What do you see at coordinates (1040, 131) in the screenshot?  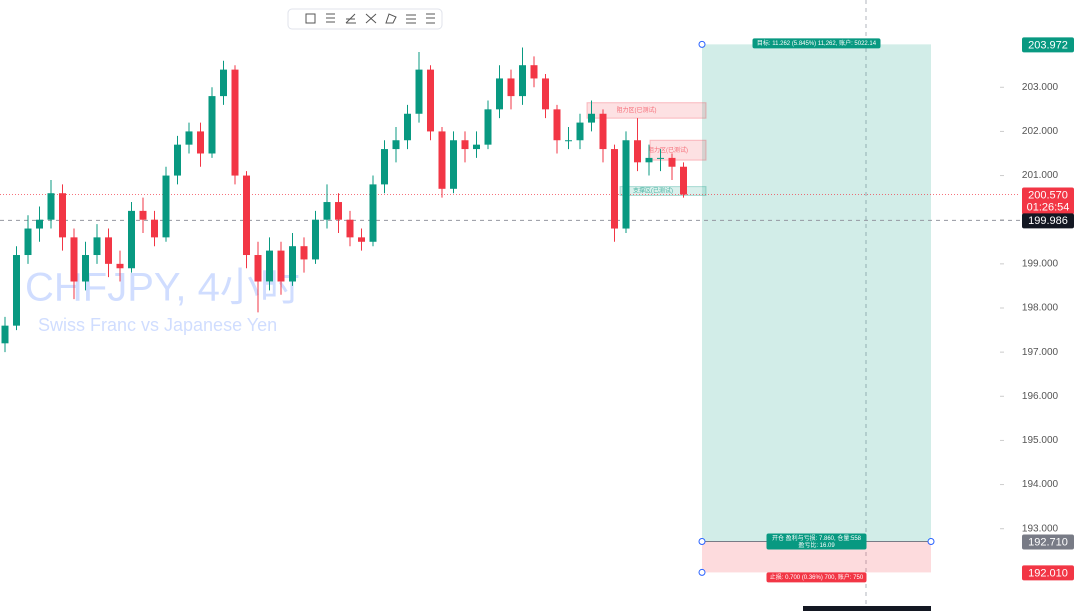 I see `y-tick-label: 202.000` at bounding box center [1040, 131].